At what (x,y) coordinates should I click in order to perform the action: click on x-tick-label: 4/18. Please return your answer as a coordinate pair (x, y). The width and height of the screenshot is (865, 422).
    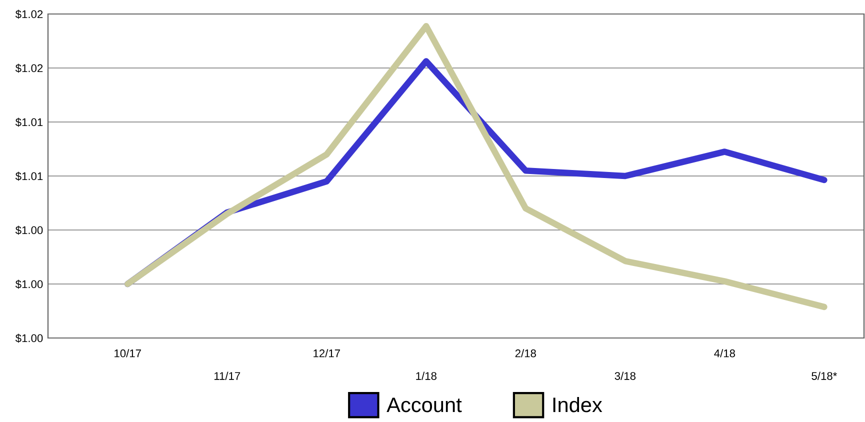
    Looking at the image, I should click on (725, 353).